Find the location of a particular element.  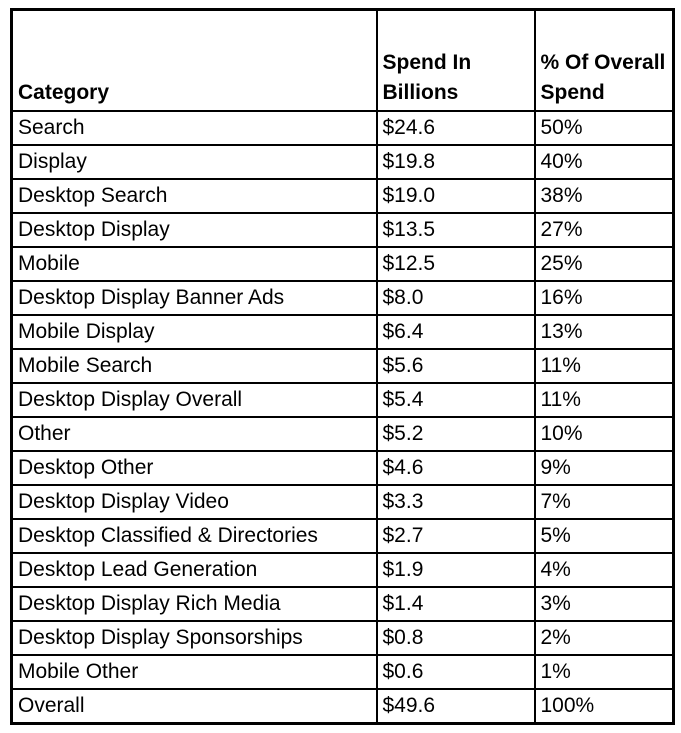

cell-category: Desktop Search is located at coordinates (194, 196).